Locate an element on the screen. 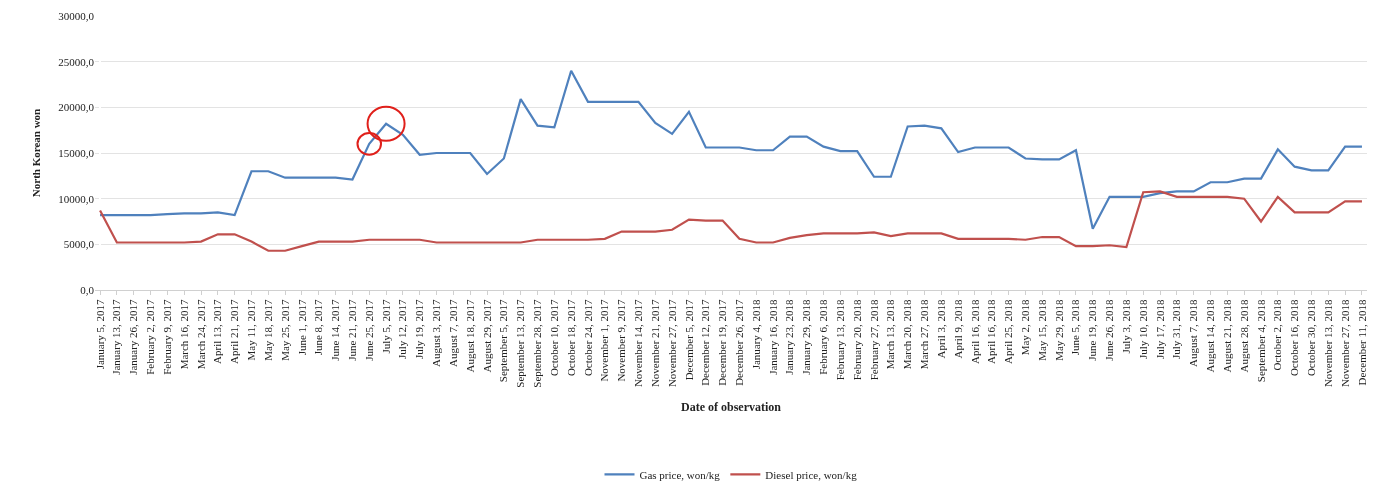 This screenshot has height=498, width=1387. x-tick-label: January 4, 2018 is located at coordinates (755, 334).